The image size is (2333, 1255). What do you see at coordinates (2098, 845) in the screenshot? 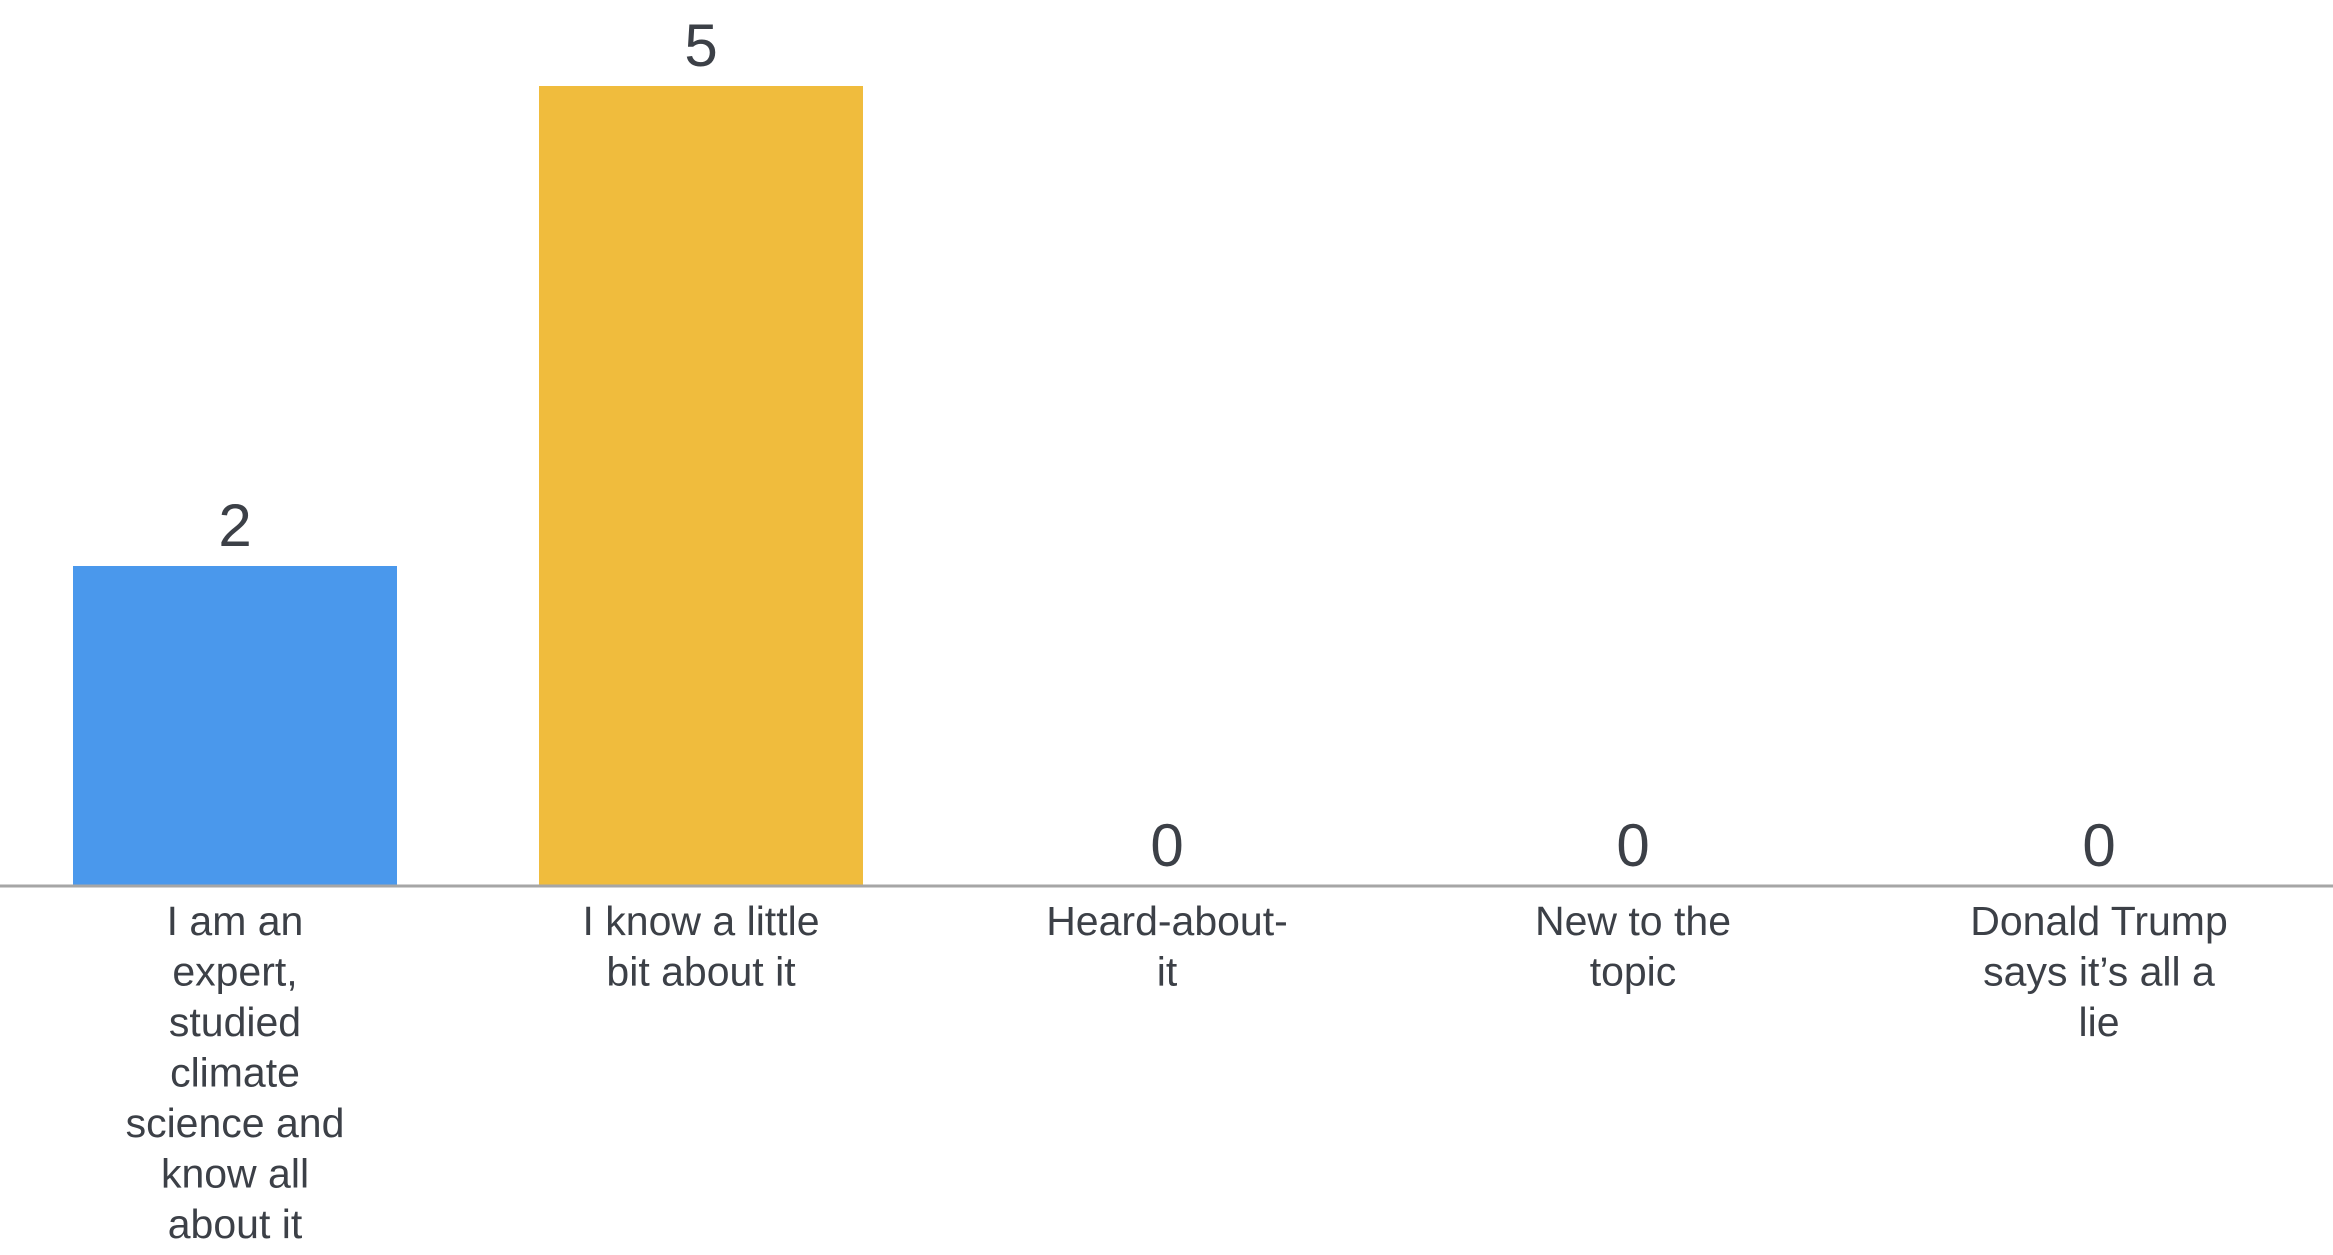
I see `value-label-5: 0` at bounding box center [2098, 845].